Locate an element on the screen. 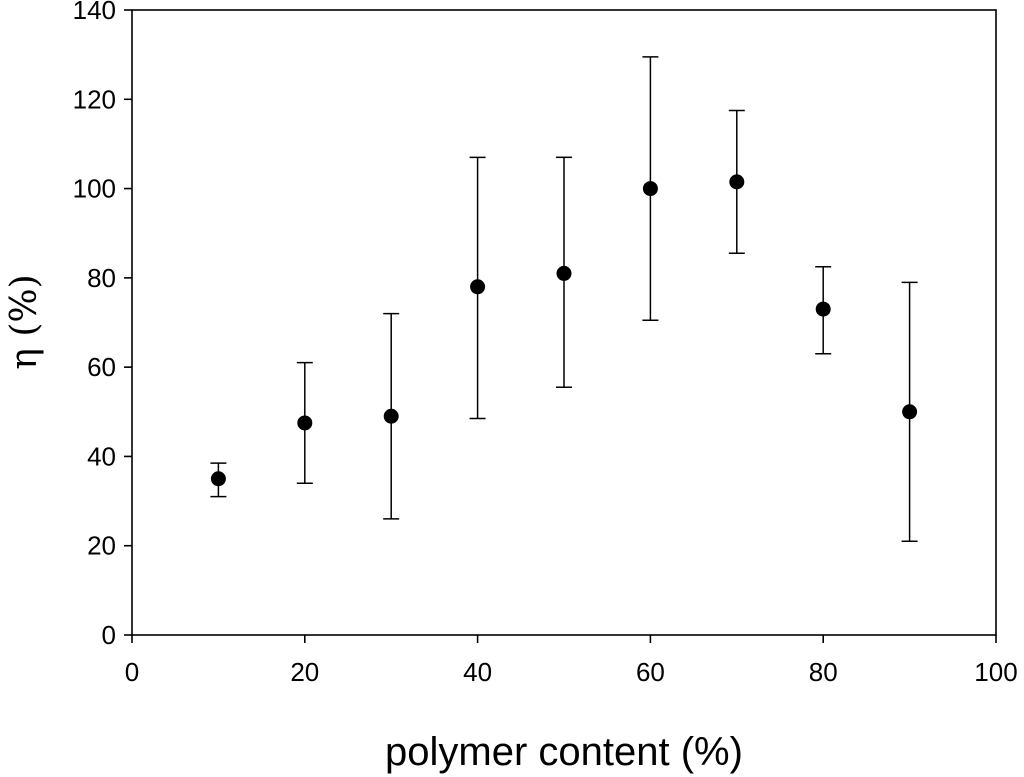  x-tick-label: 60 is located at coordinates (650, 672).